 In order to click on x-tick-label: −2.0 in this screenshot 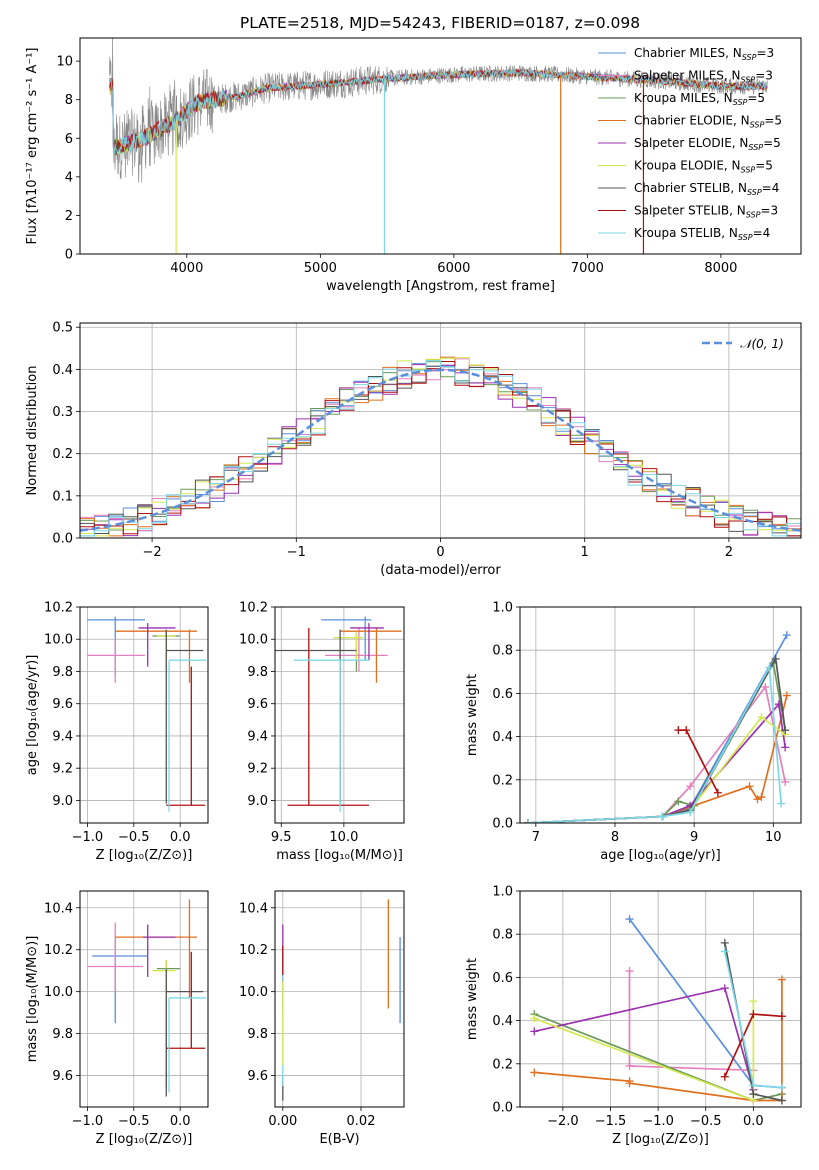, I will do `click(563, 1121)`.